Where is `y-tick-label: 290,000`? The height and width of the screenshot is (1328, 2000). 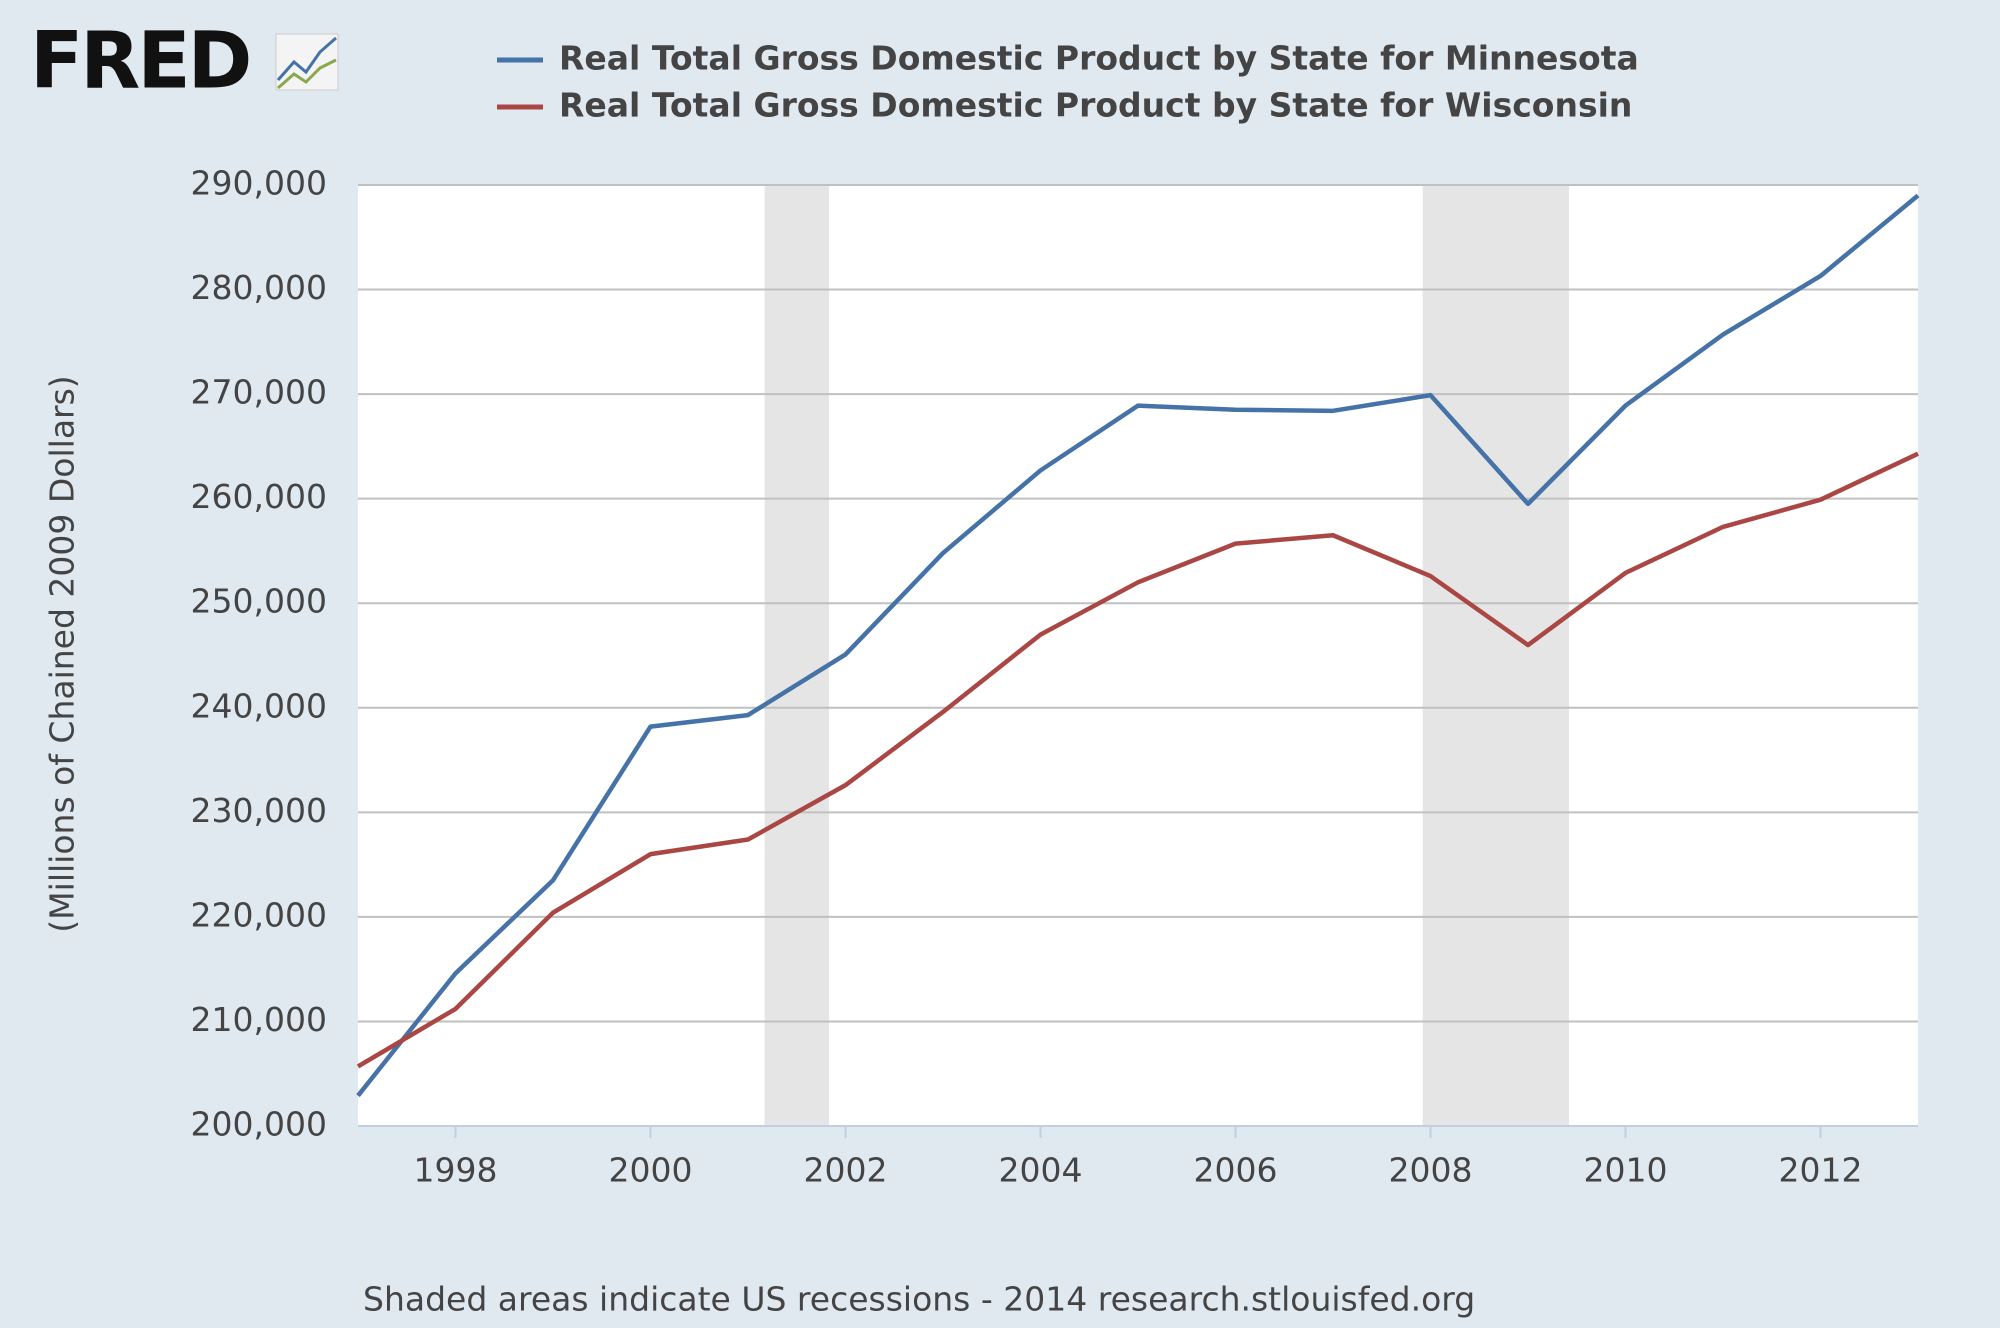
y-tick-label: 290,000 is located at coordinates (259, 183).